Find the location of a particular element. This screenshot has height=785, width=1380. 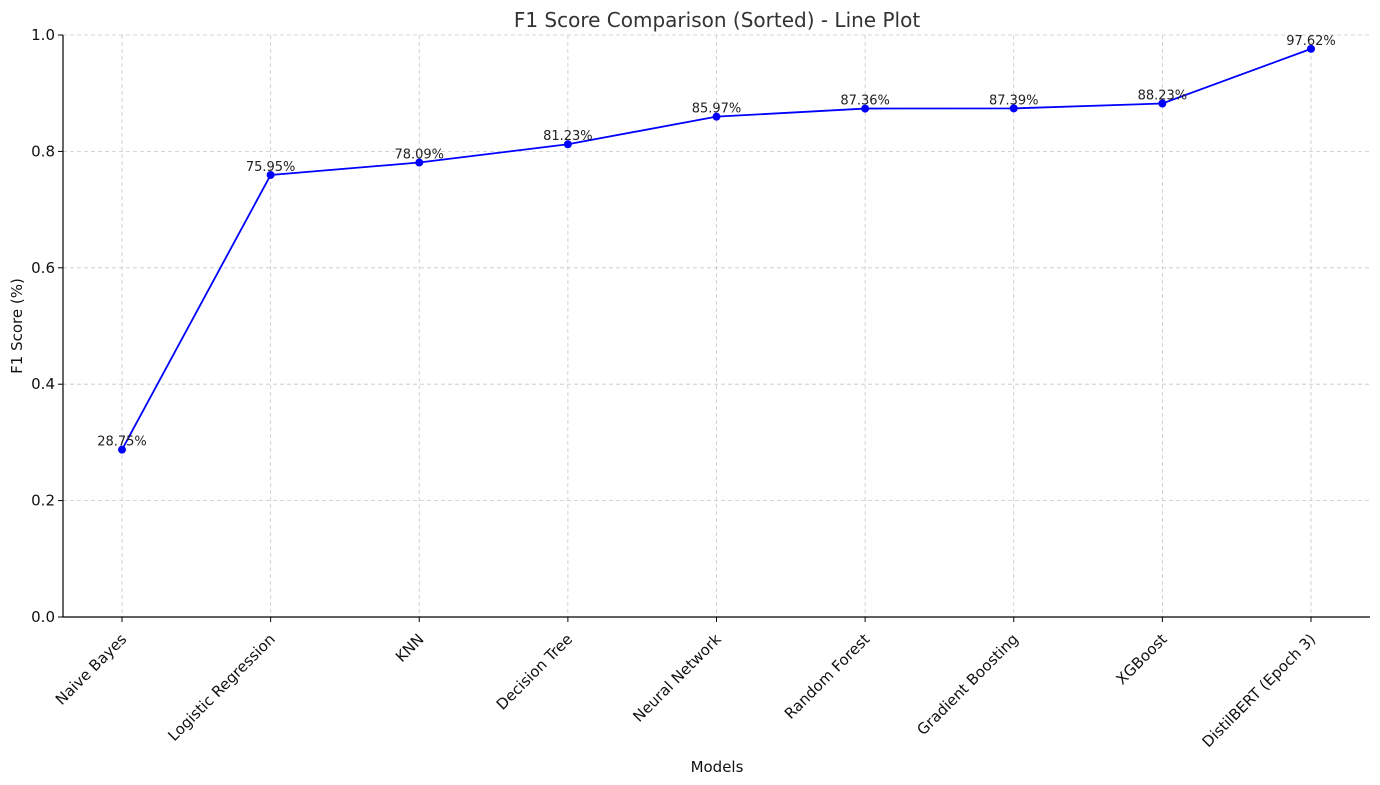

data-label: 75.95% is located at coordinates (271, 167).